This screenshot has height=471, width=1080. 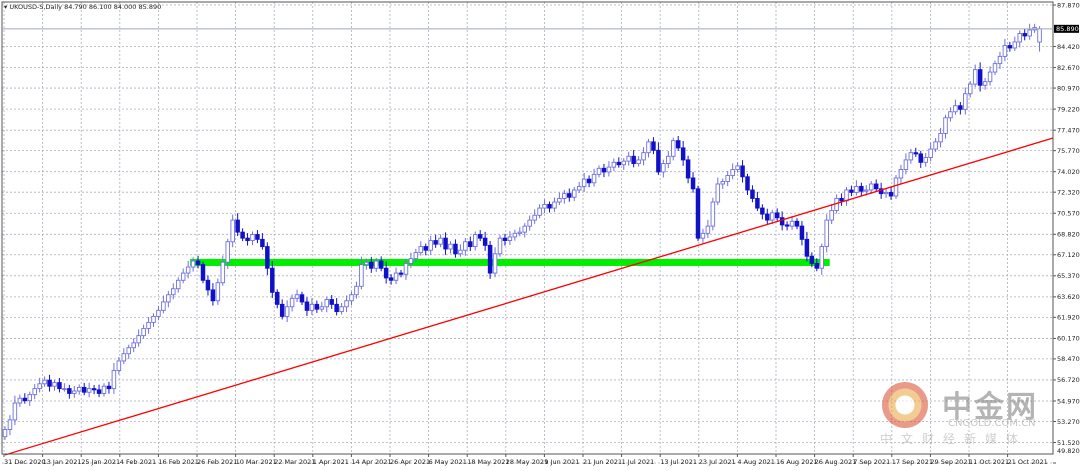 What do you see at coordinates (1068, 297) in the screenshot?
I see `y-tick-label: 63.620` at bounding box center [1068, 297].